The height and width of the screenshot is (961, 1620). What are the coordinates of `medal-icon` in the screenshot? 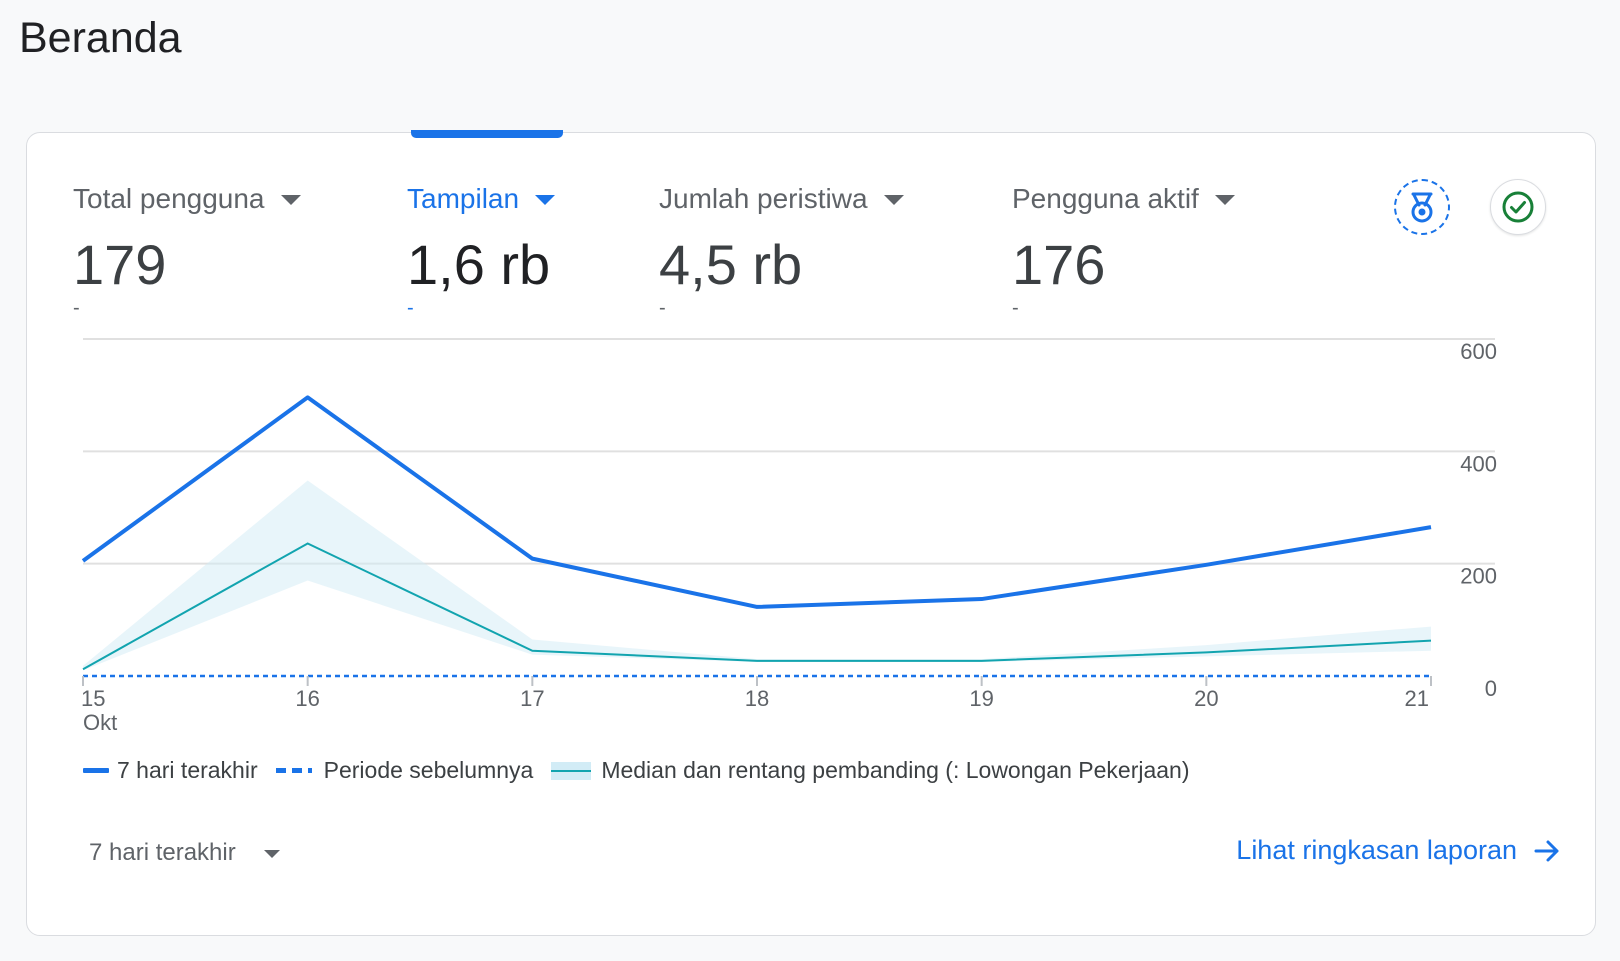 It's located at (1422, 207).